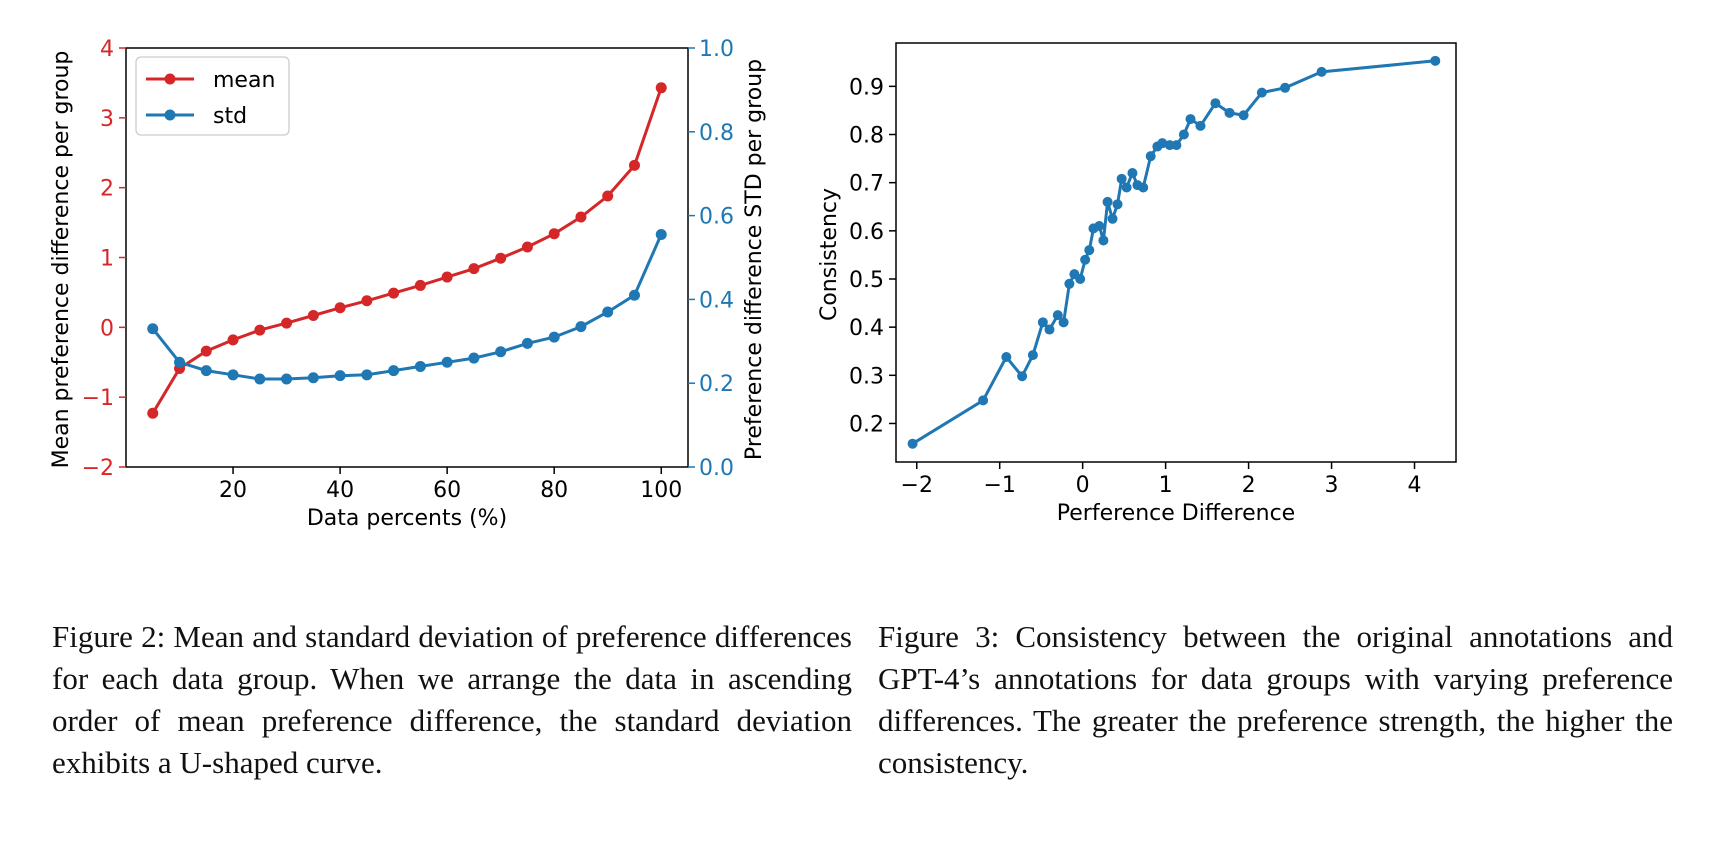 This screenshot has height=864, width=1722. Describe the element at coordinates (447, 490) in the screenshot. I see `x-tick-label: 60` at that location.